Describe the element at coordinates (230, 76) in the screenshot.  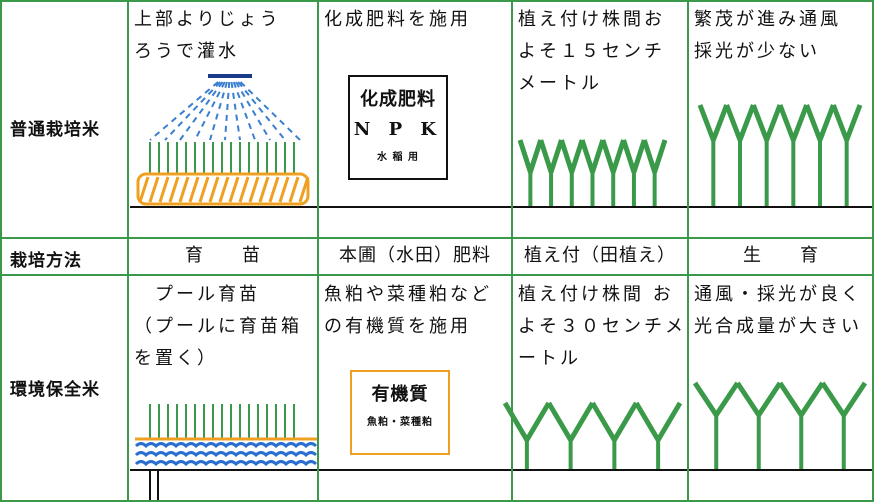
I see `nozzle` at that location.